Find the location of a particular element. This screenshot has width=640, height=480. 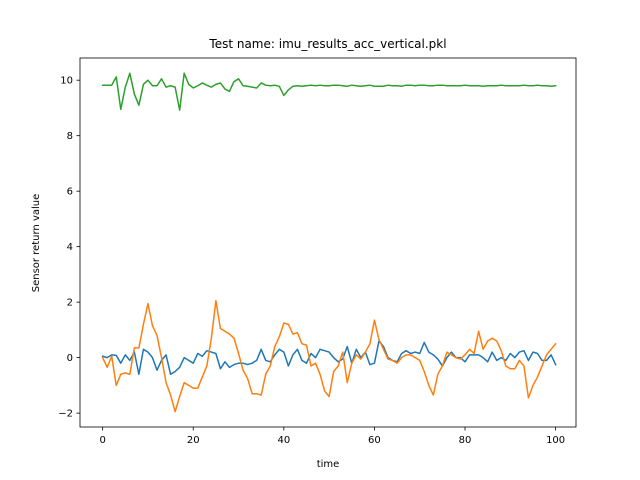

x-tick-label-80: 80 is located at coordinates (465, 440).